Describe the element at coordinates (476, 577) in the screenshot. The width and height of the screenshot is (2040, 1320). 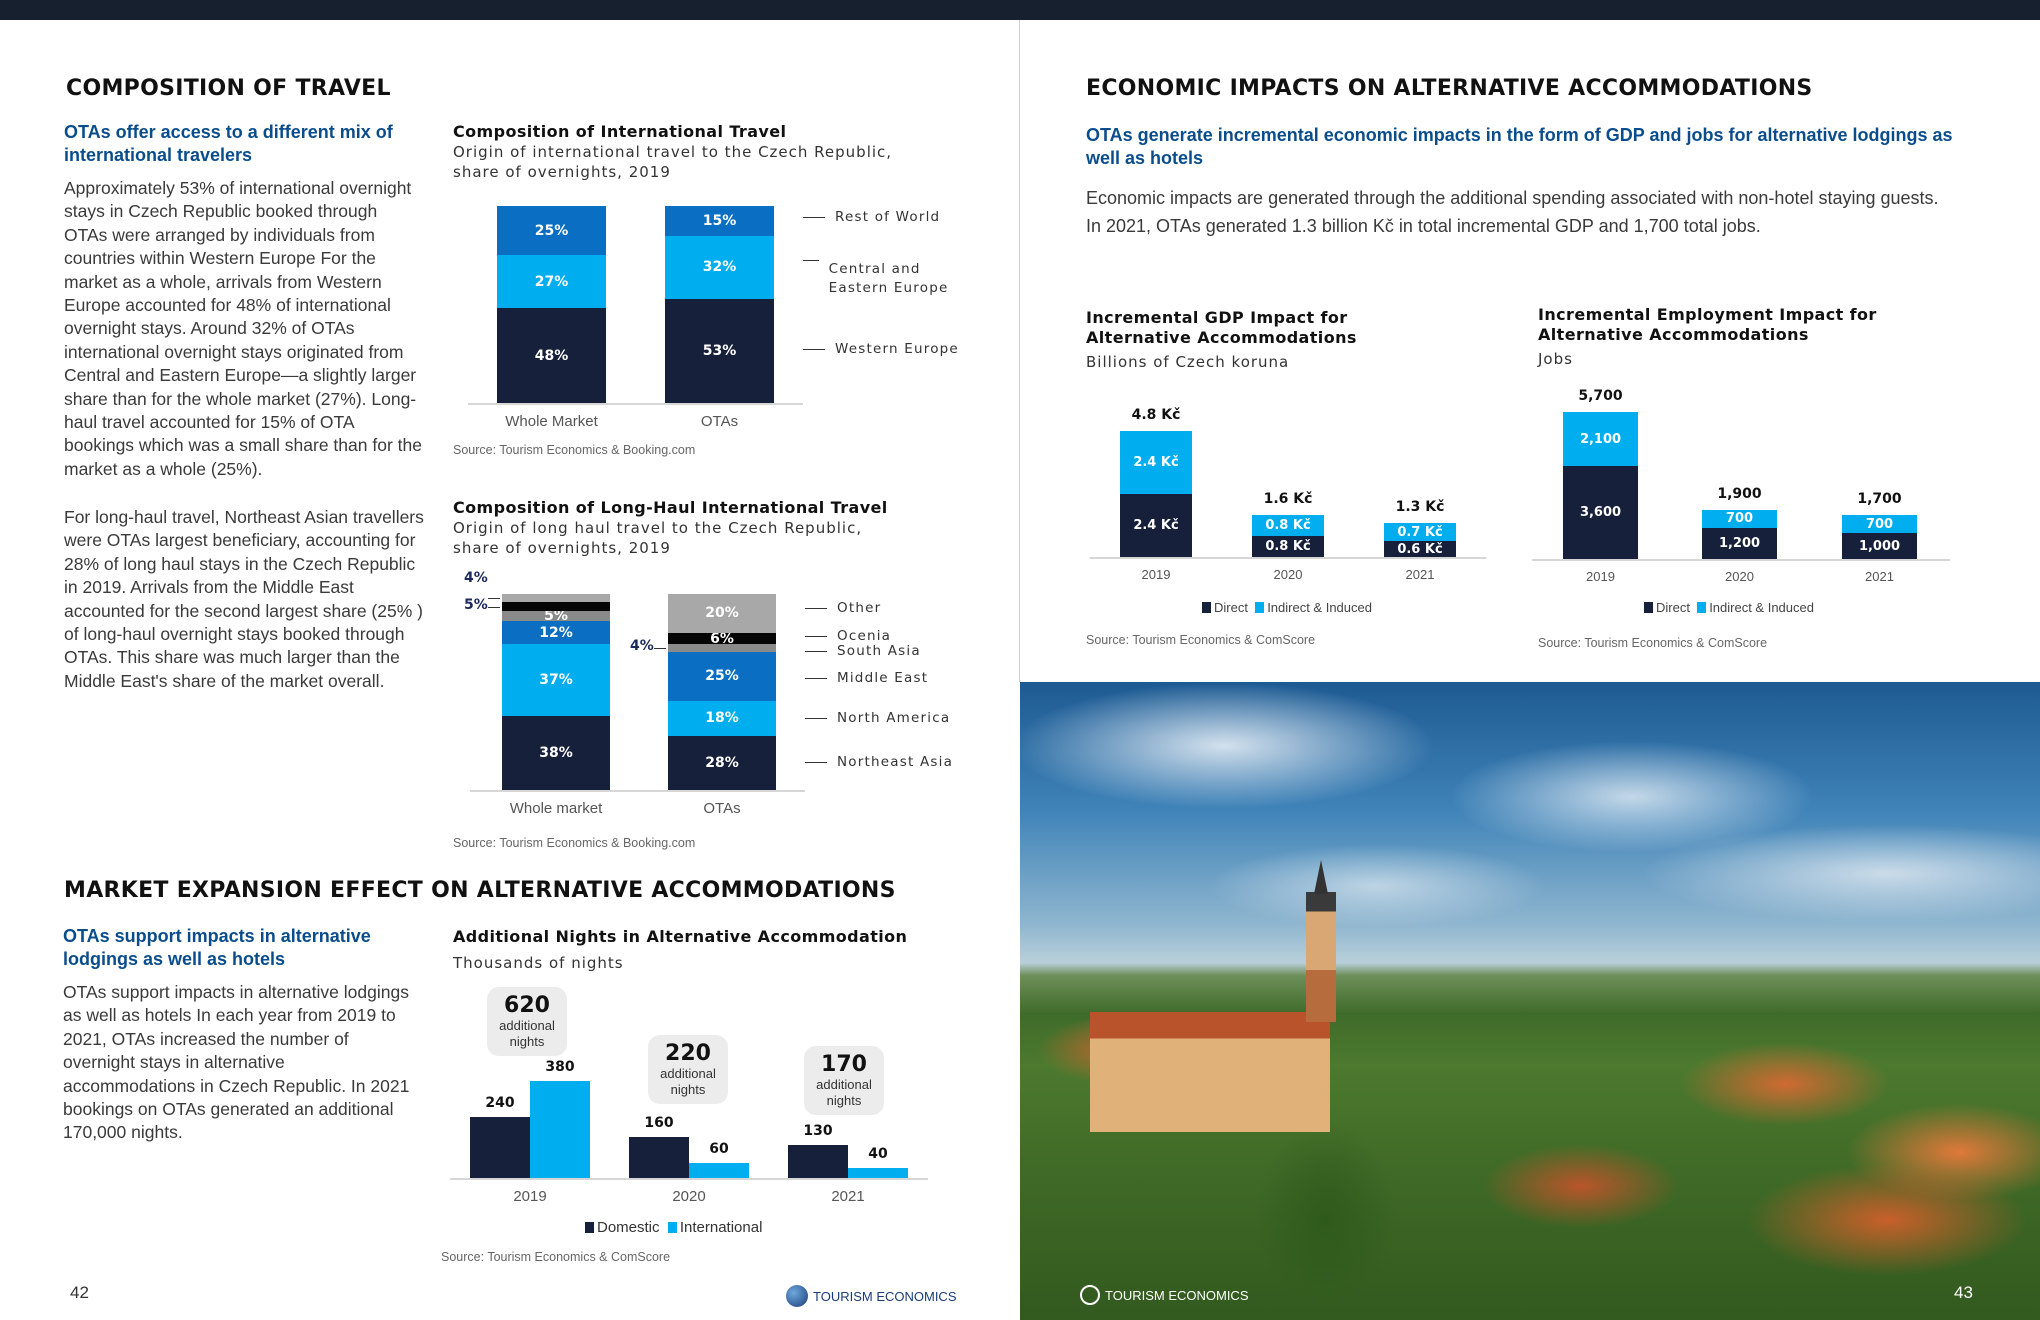
I see `segment-label: 4%` at that location.